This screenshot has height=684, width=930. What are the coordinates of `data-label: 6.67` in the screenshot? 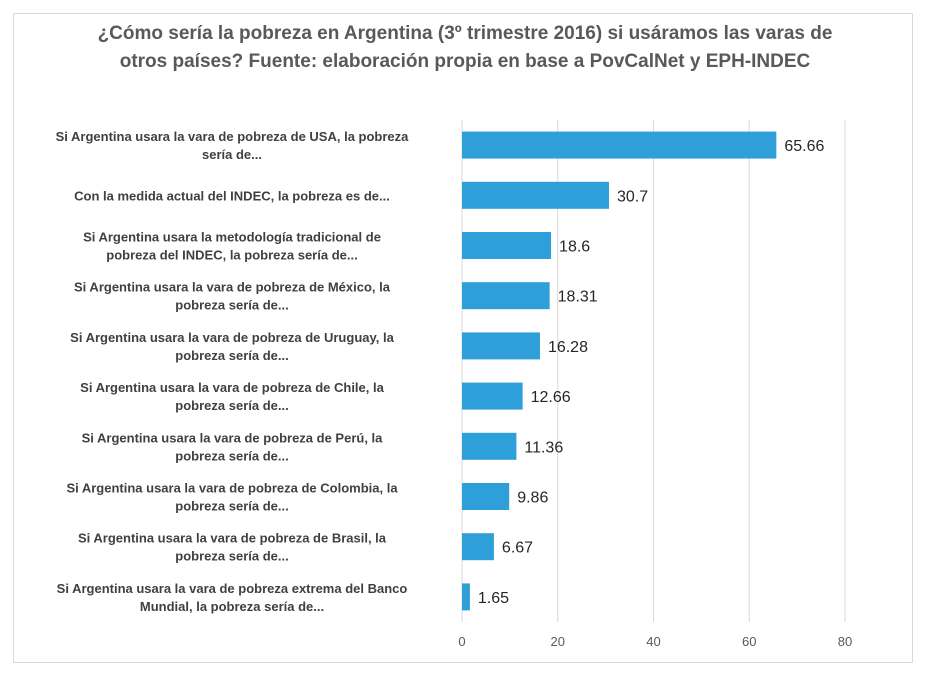 It's located at (517, 548).